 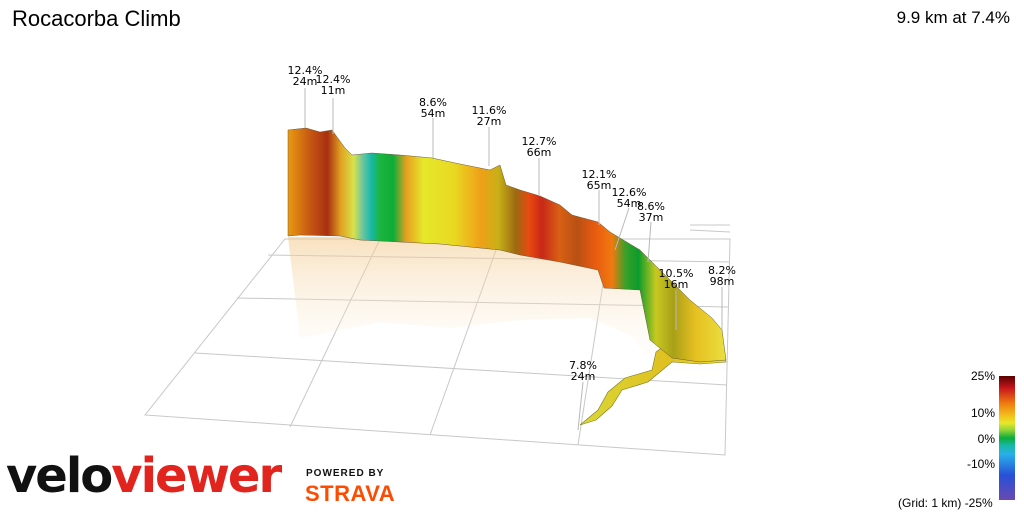 What do you see at coordinates (651, 206) in the screenshot?
I see `annotation-gradient-7: 8.6%` at bounding box center [651, 206].